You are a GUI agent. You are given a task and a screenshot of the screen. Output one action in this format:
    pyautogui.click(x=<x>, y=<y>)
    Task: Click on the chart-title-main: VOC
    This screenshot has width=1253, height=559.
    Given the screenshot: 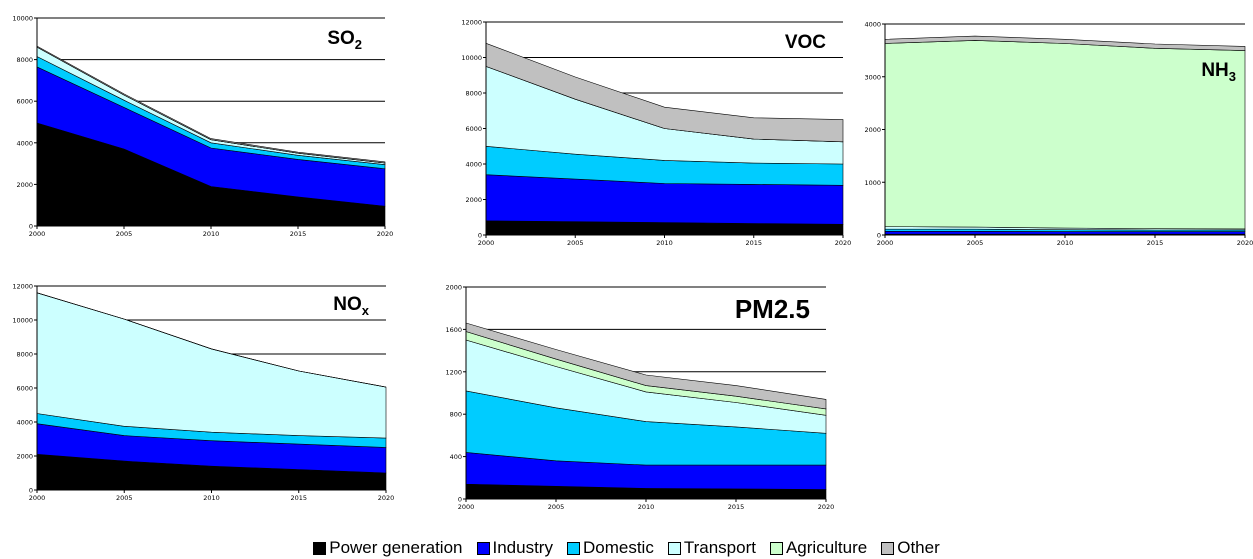 What is the action you would take?
    pyautogui.click(x=805, y=42)
    